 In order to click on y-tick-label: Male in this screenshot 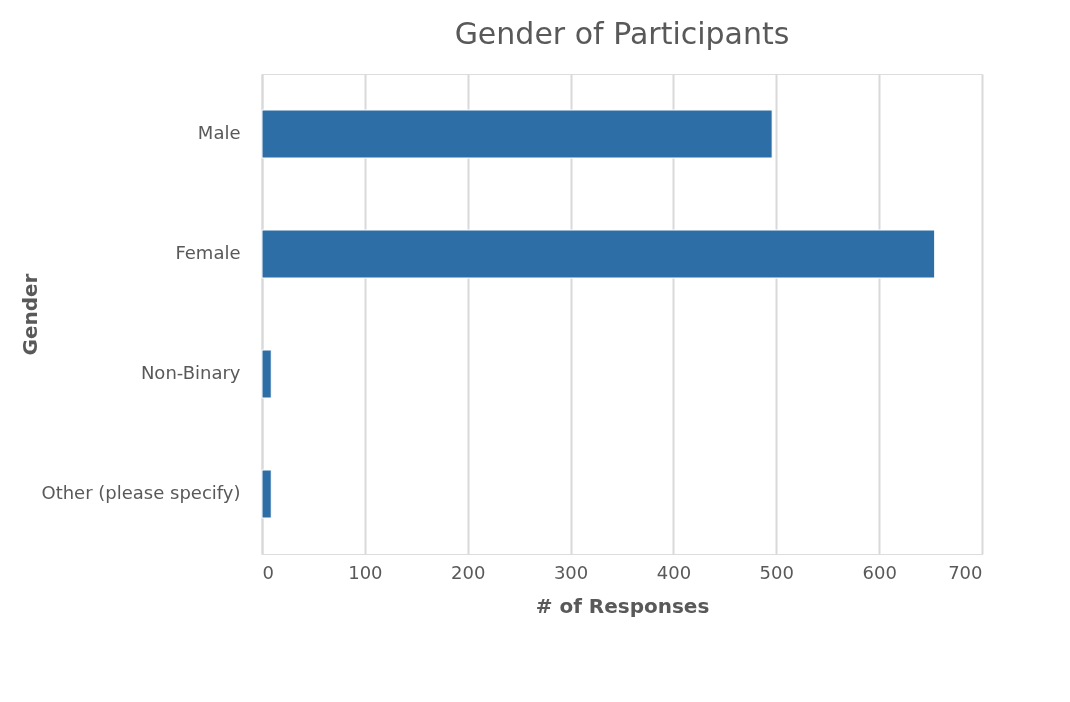, I will do `click(219, 132)`.